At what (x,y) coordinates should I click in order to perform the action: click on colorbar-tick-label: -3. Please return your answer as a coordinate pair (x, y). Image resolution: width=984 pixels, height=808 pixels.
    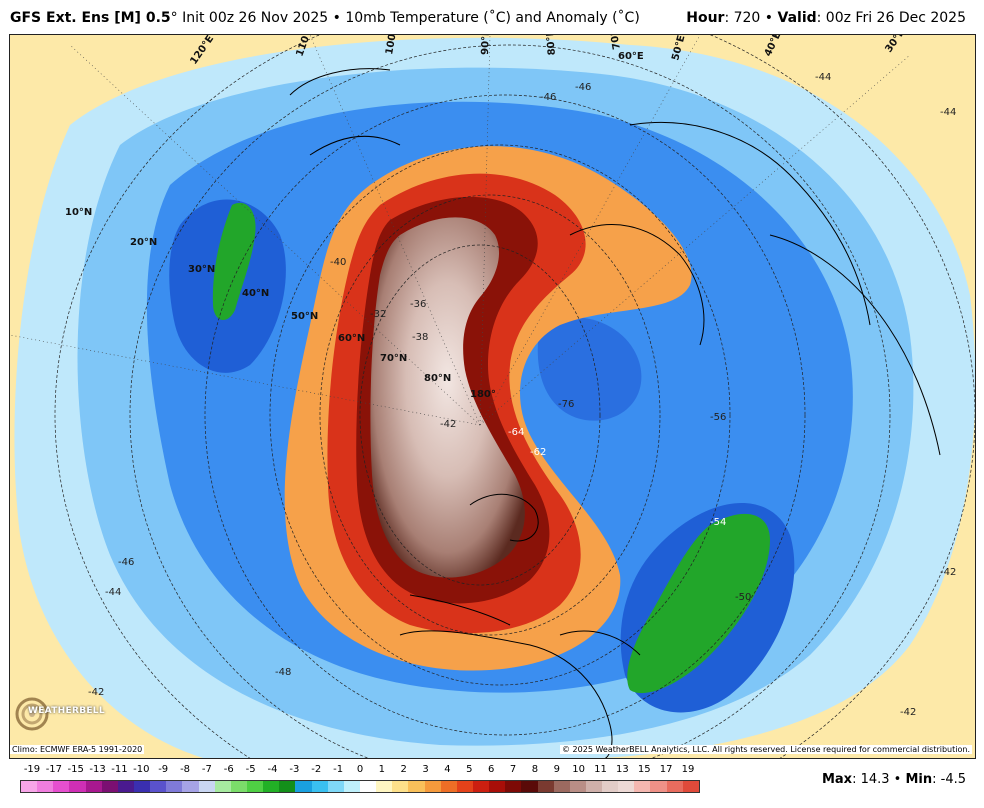
    Looking at the image, I should click on (294, 769).